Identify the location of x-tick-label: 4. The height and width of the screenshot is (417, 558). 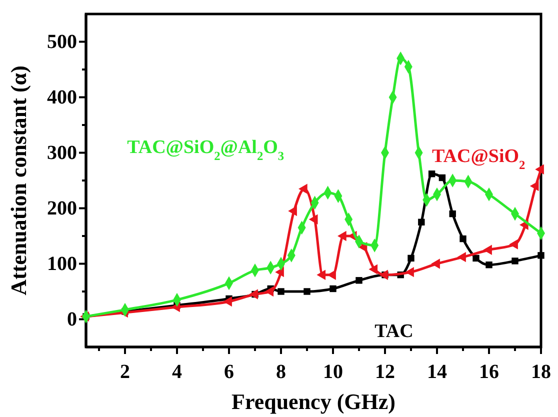
(177, 372).